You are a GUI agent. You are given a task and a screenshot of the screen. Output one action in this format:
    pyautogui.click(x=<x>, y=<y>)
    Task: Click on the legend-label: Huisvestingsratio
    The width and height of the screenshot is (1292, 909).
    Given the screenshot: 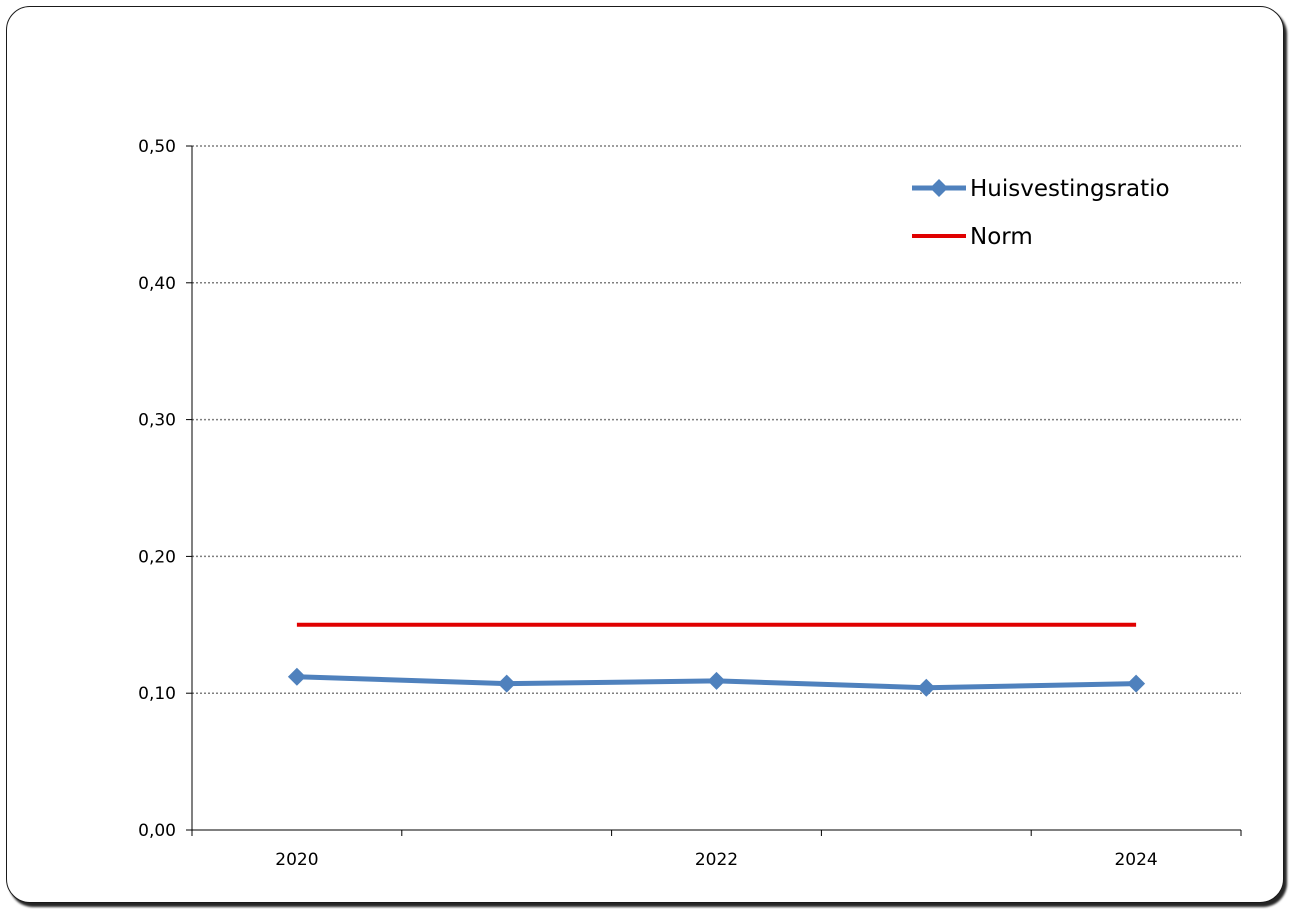 What is the action you would take?
    pyautogui.click(x=1070, y=189)
    